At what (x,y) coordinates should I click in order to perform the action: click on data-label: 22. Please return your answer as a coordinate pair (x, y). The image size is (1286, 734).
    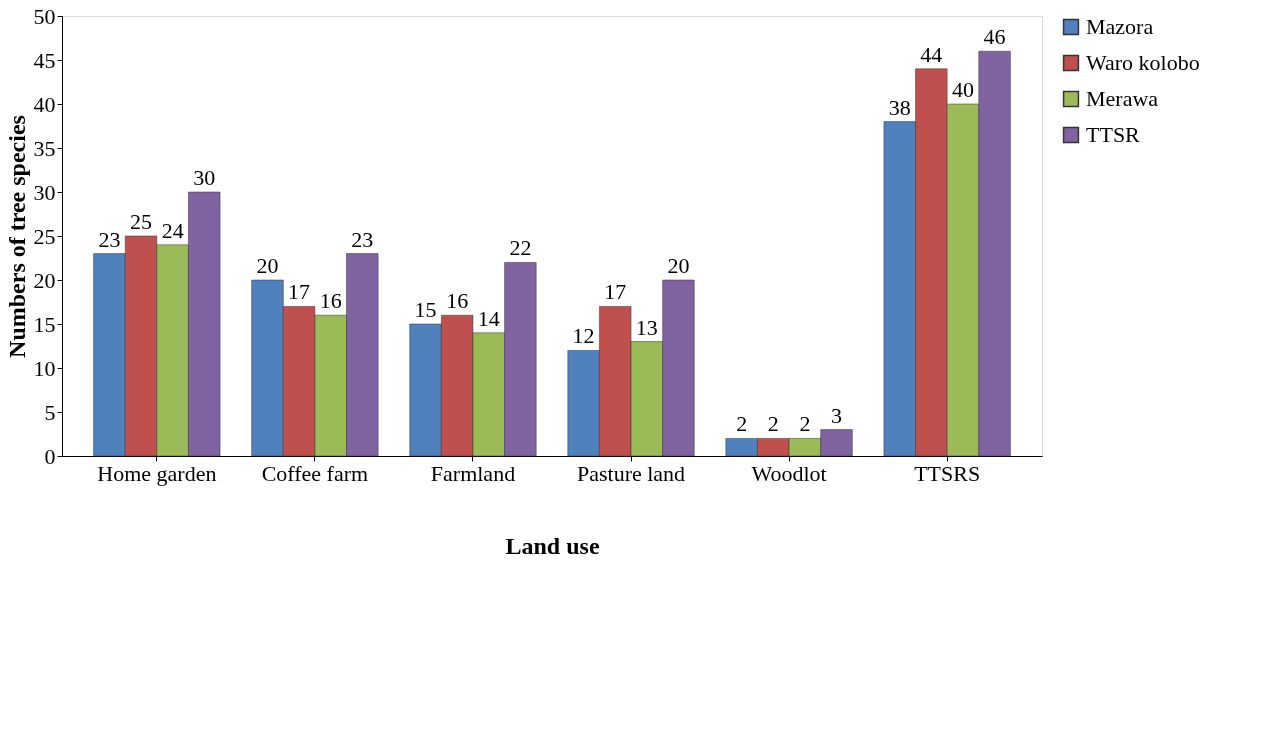
    Looking at the image, I should click on (520, 248).